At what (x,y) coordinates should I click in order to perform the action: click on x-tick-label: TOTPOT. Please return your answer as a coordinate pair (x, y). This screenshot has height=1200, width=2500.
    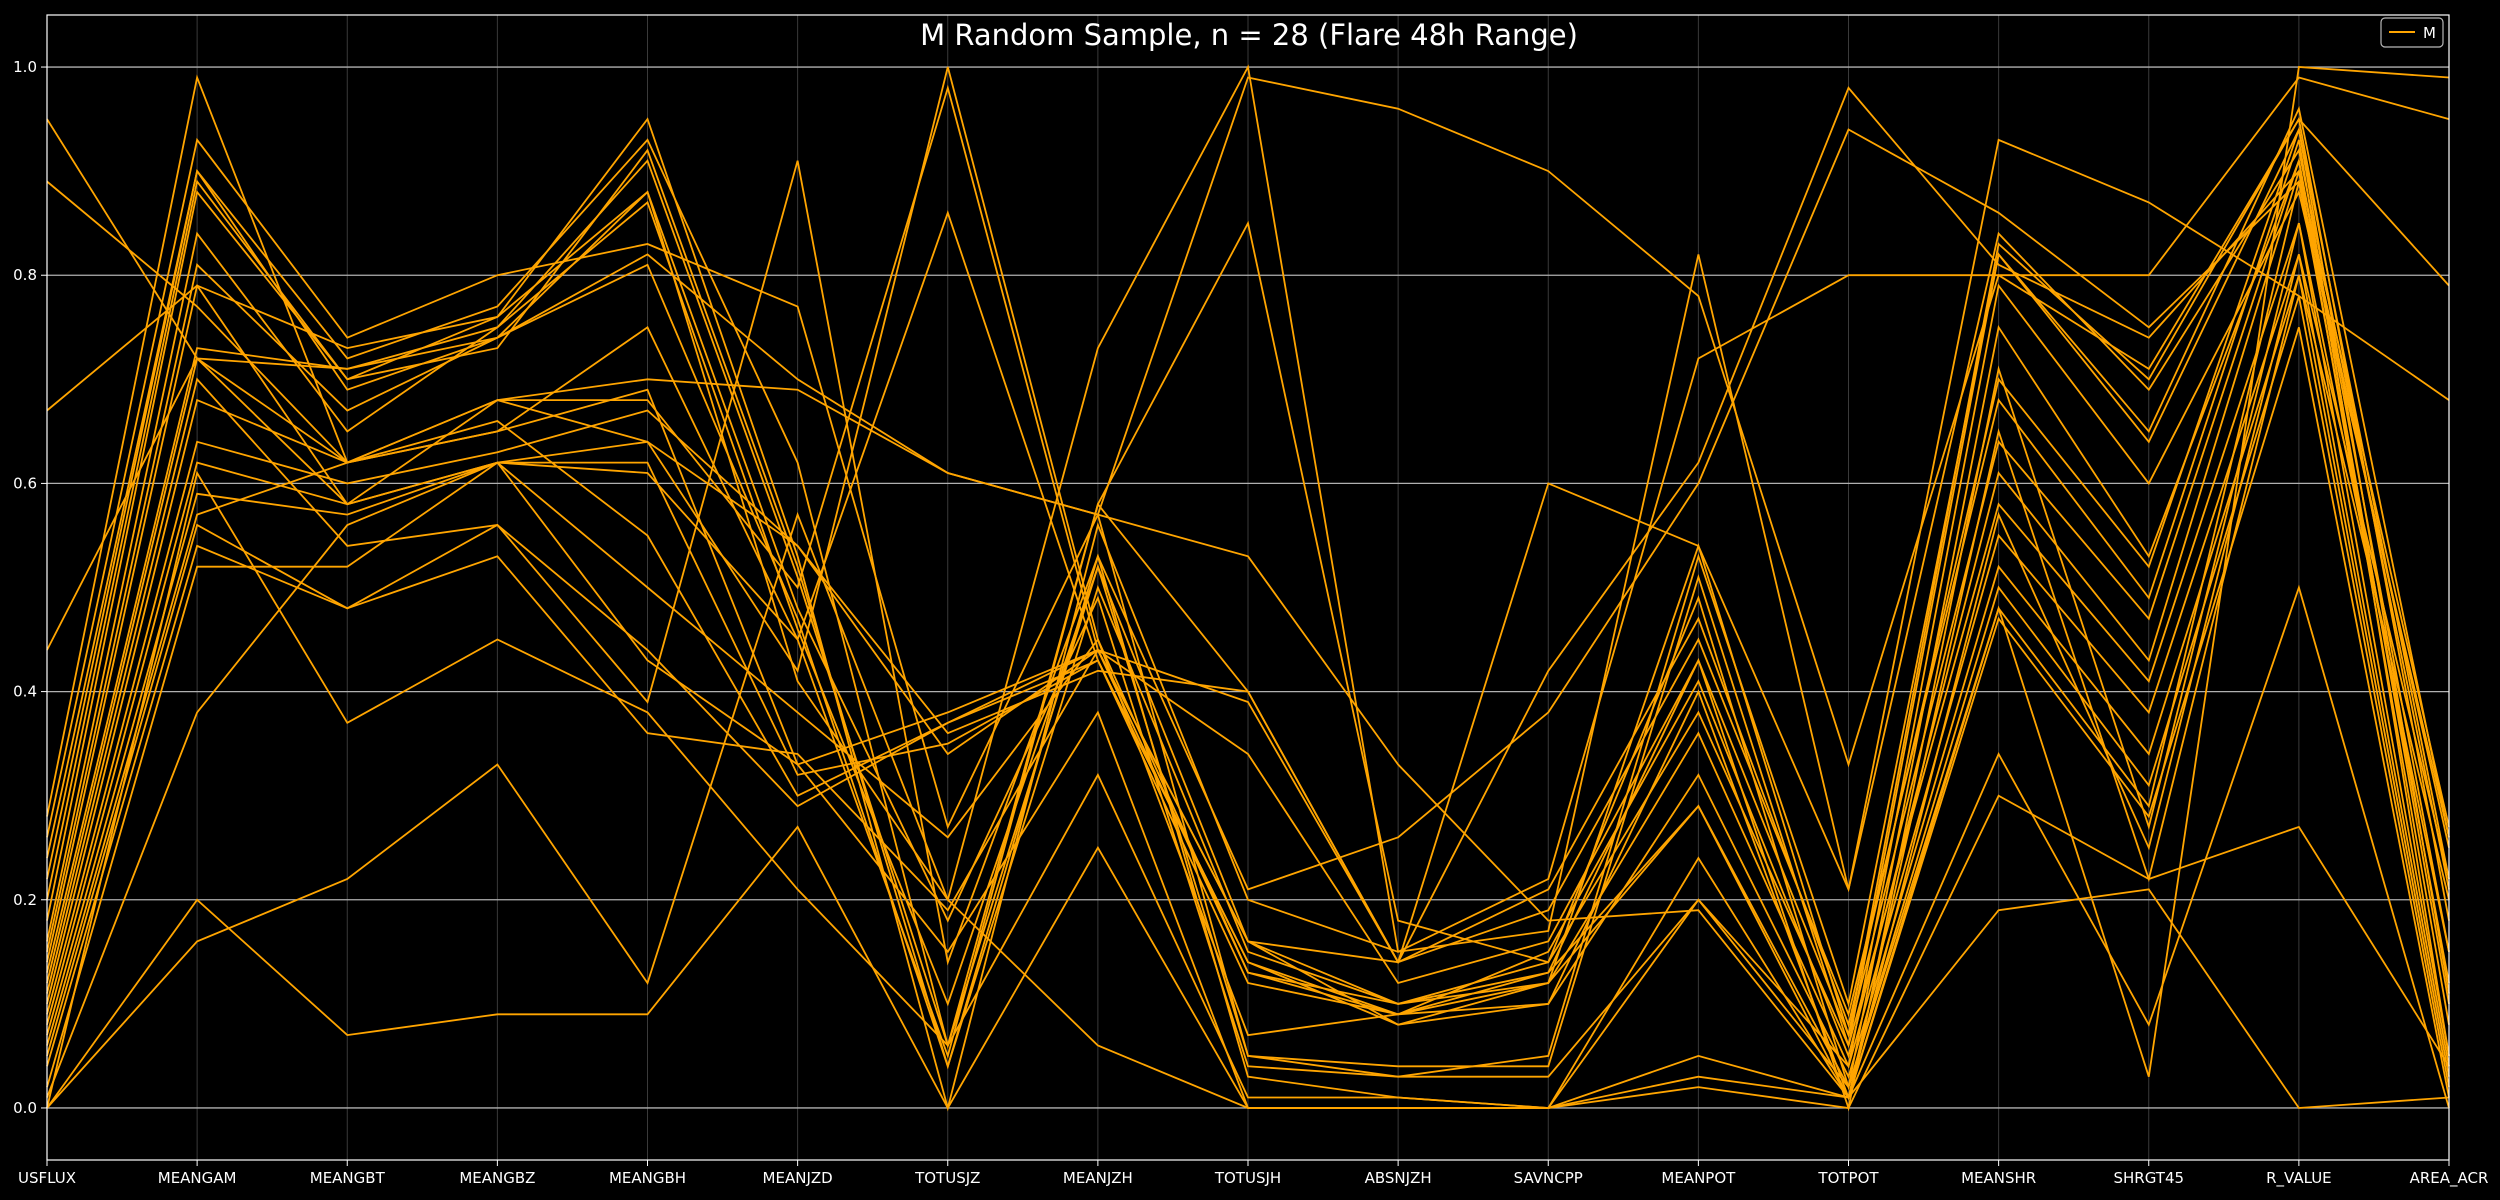
    Looking at the image, I should click on (1848, 1178).